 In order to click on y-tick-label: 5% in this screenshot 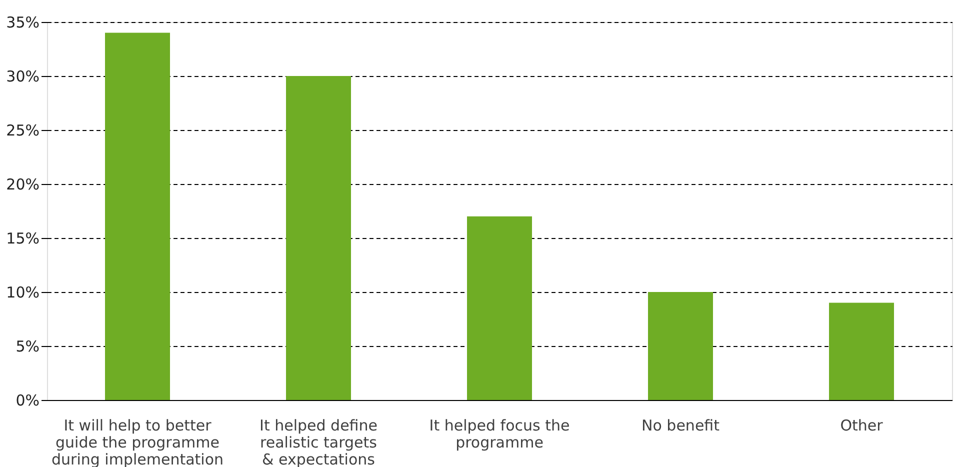, I will do `click(28, 347)`.